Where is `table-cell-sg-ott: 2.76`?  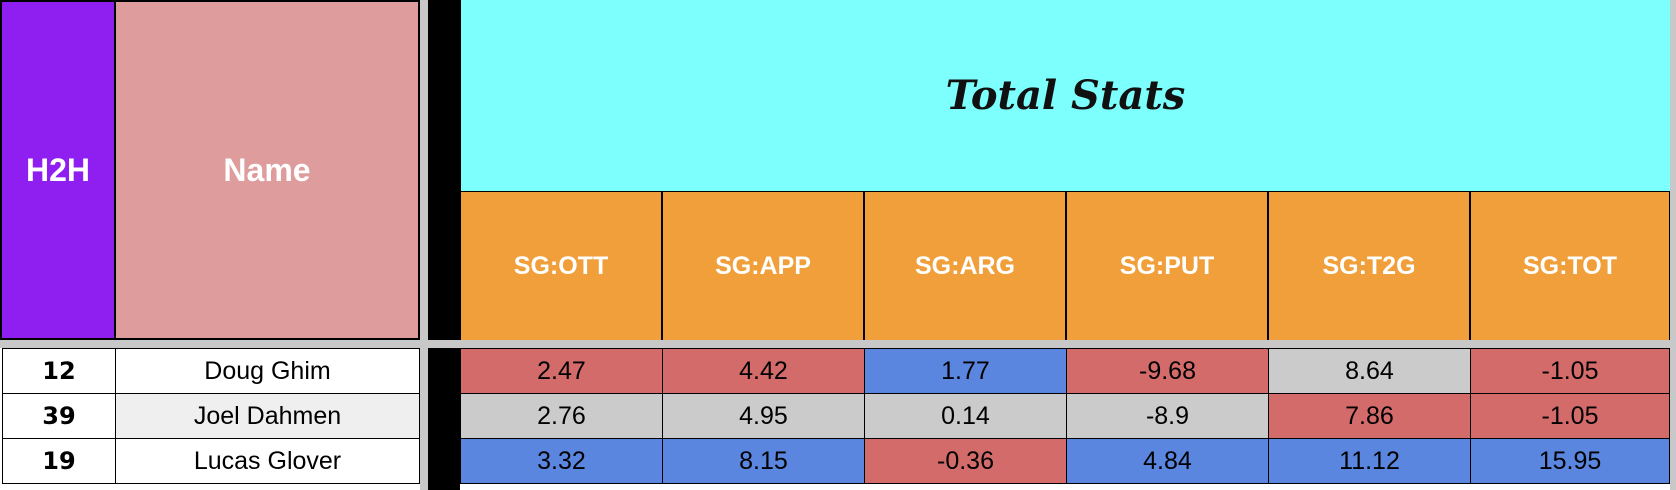 table-cell-sg-ott: 2.76 is located at coordinates (561, 416).